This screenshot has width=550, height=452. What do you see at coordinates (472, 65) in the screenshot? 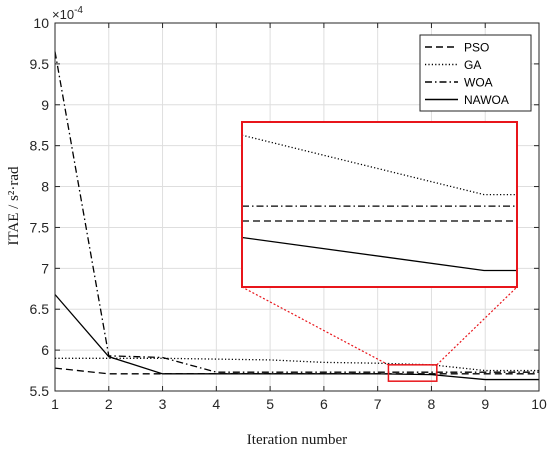
I see `legend-label-ga: GA` at bounding box center [472, 65].